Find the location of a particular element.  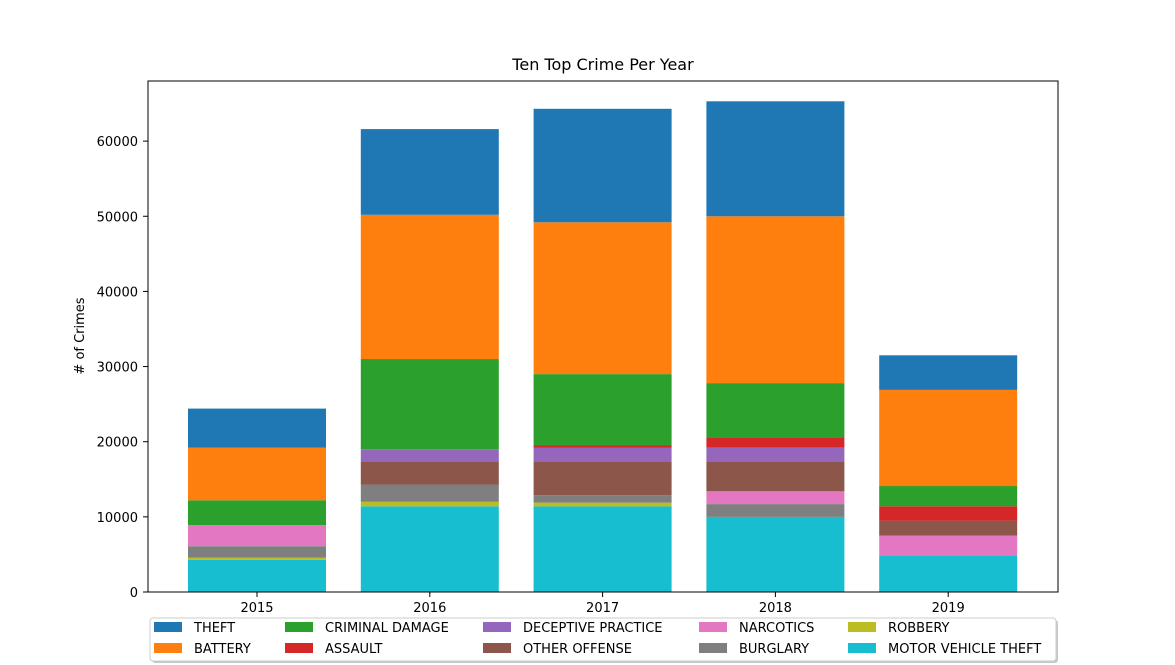

y-tick-label: 30000 is located at coordinates (117, 368).